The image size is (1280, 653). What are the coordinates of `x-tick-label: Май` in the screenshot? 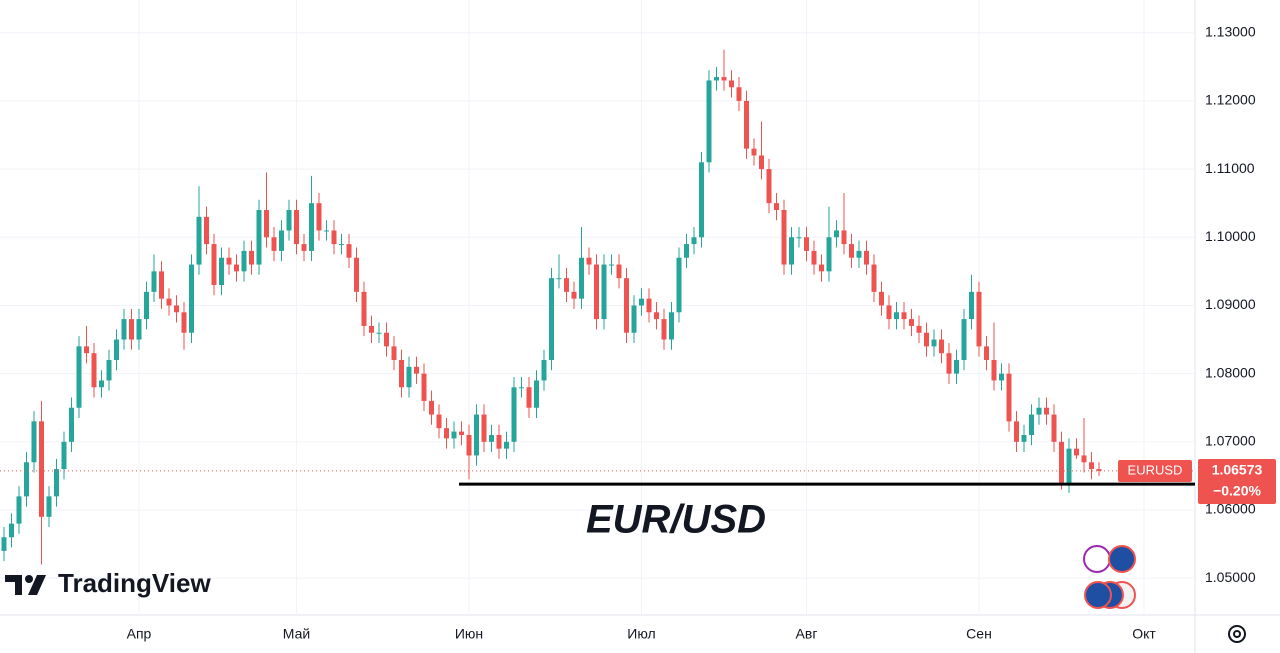 It's located at (296, 634).